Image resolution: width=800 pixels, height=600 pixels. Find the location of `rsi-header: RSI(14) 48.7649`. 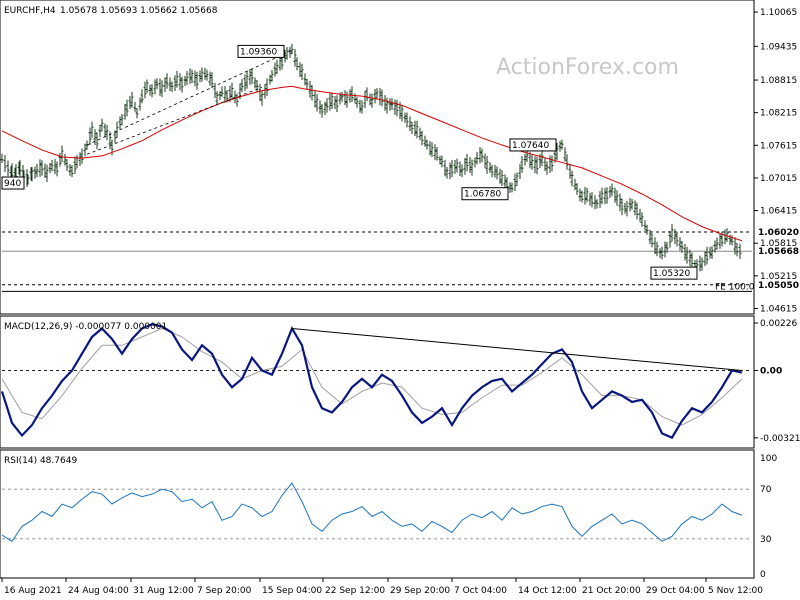

rsi-header: RSI(14) 48.7649 is located at coordinates (40, 461).